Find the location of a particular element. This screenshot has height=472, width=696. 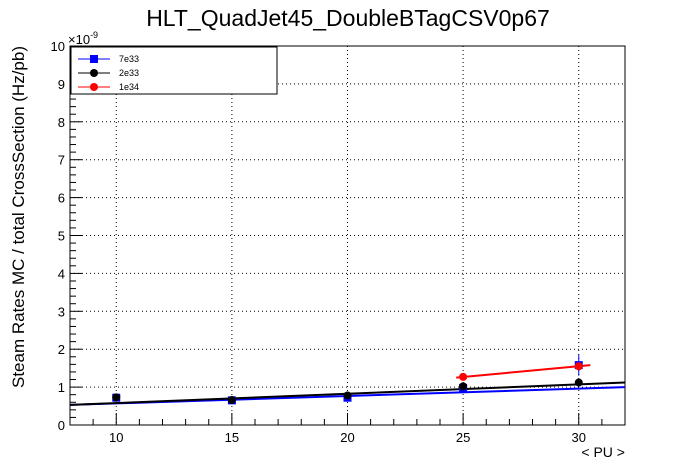

y-tick-label: 0 is located at coordinates (61, 425).